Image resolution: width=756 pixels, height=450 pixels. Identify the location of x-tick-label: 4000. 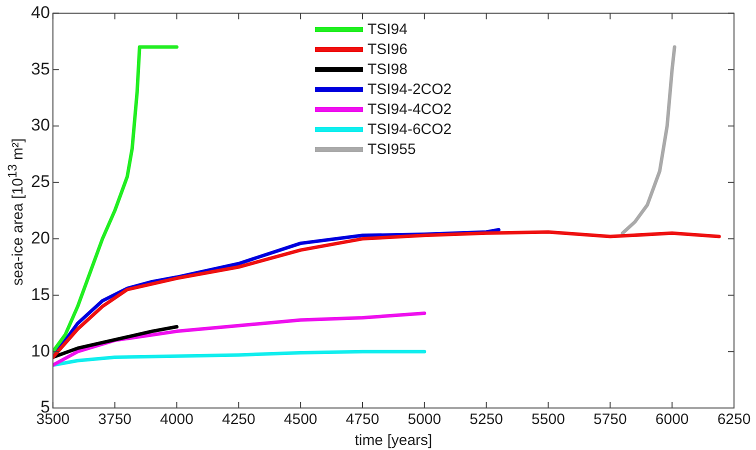
(177, 419).